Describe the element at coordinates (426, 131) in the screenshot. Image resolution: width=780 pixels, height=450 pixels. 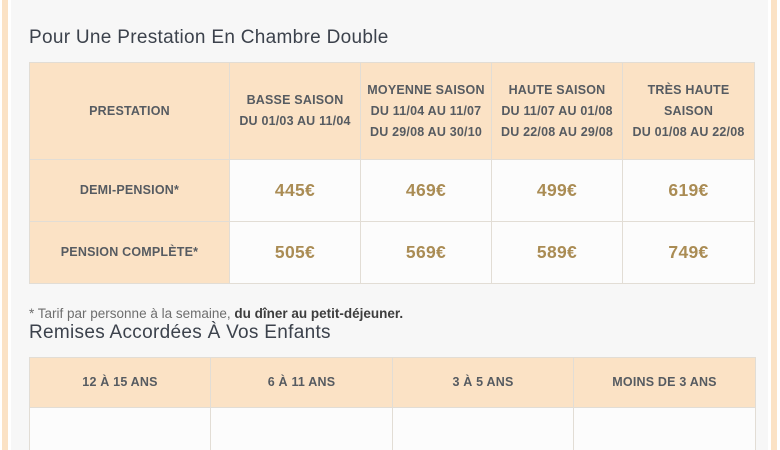
I see `season-dates: DU 29/08 AU 30/10` at that location.